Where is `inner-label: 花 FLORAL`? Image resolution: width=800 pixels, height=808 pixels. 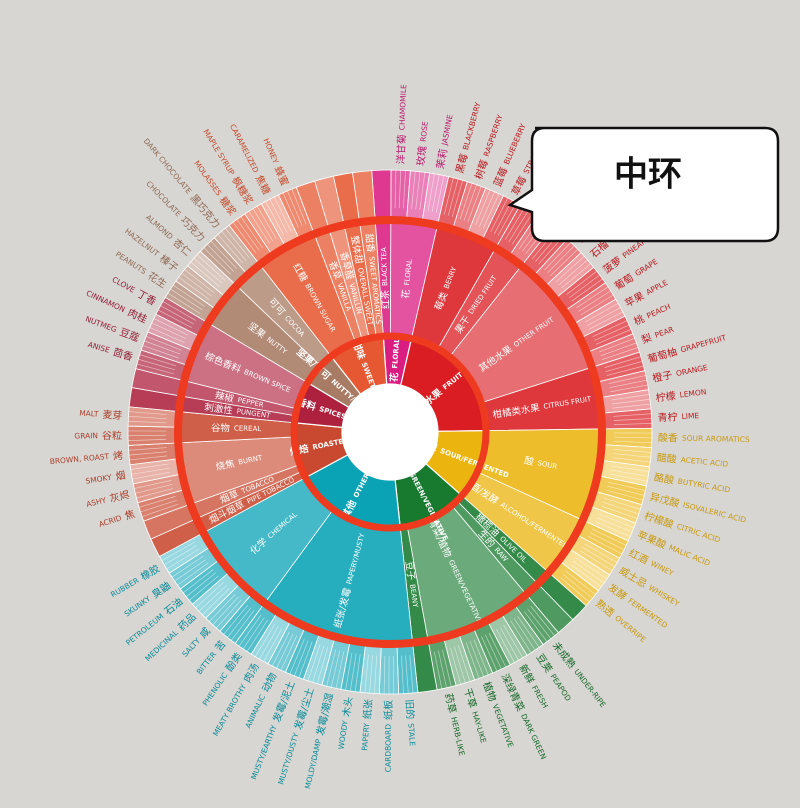 inner-label: 花 FLORAL is located at coordinates (394, 359).